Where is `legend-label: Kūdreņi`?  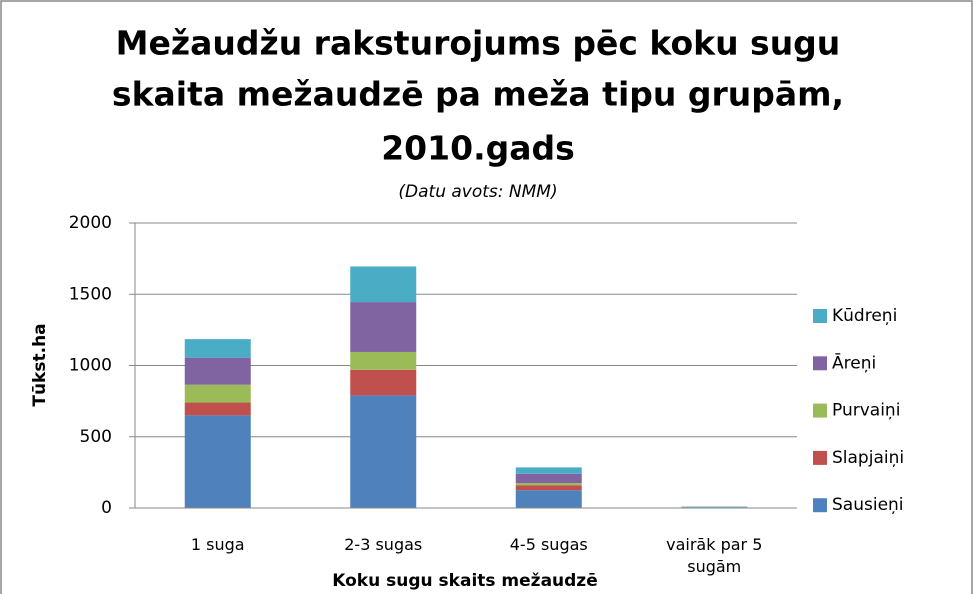 legend-label: Kūdreņi is located at coordinates (864, 316).